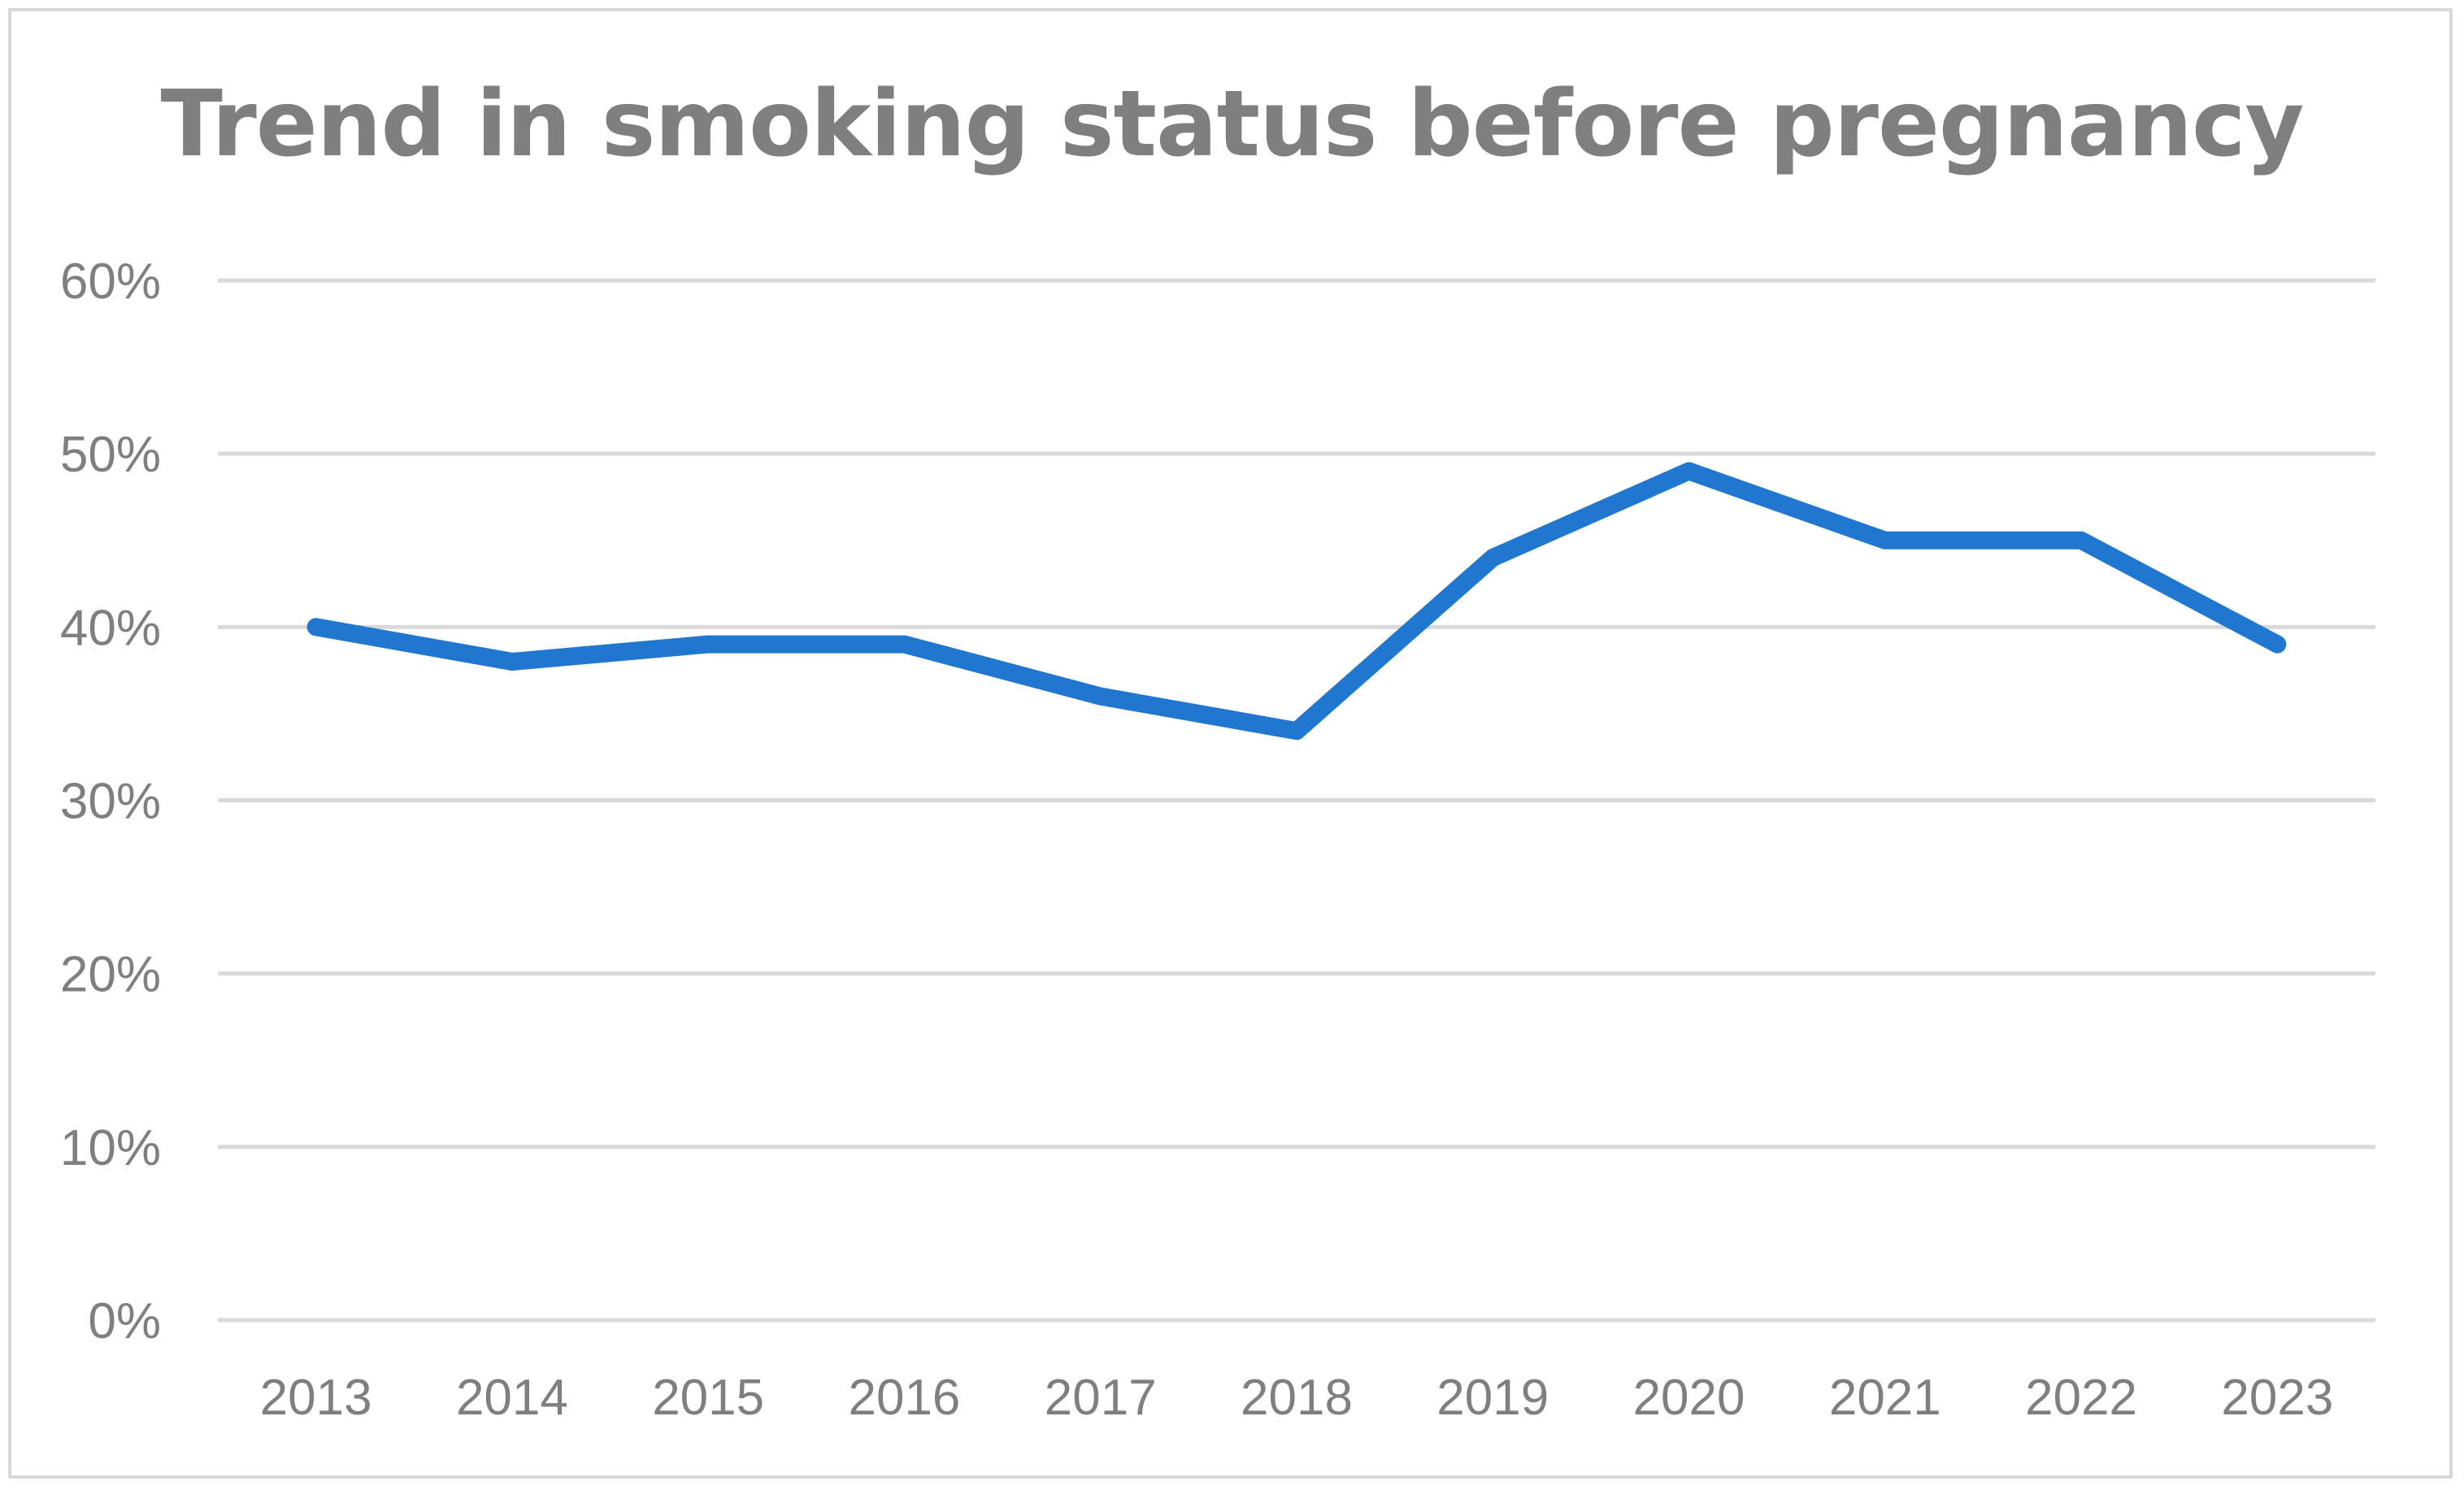 The image size is (2464, 1490). Describe the element at coordinates (1689, 1398) in the screenshot. I see `x-tick-label: 2020` at that location.